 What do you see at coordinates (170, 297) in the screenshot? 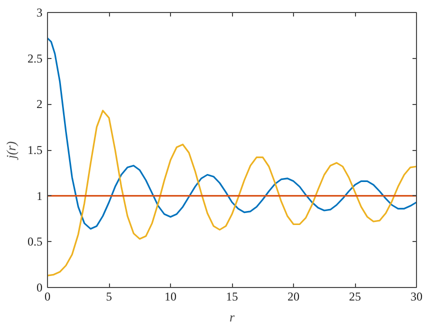
I see `x-tick-label: 10` at bounding box center [170, 297].